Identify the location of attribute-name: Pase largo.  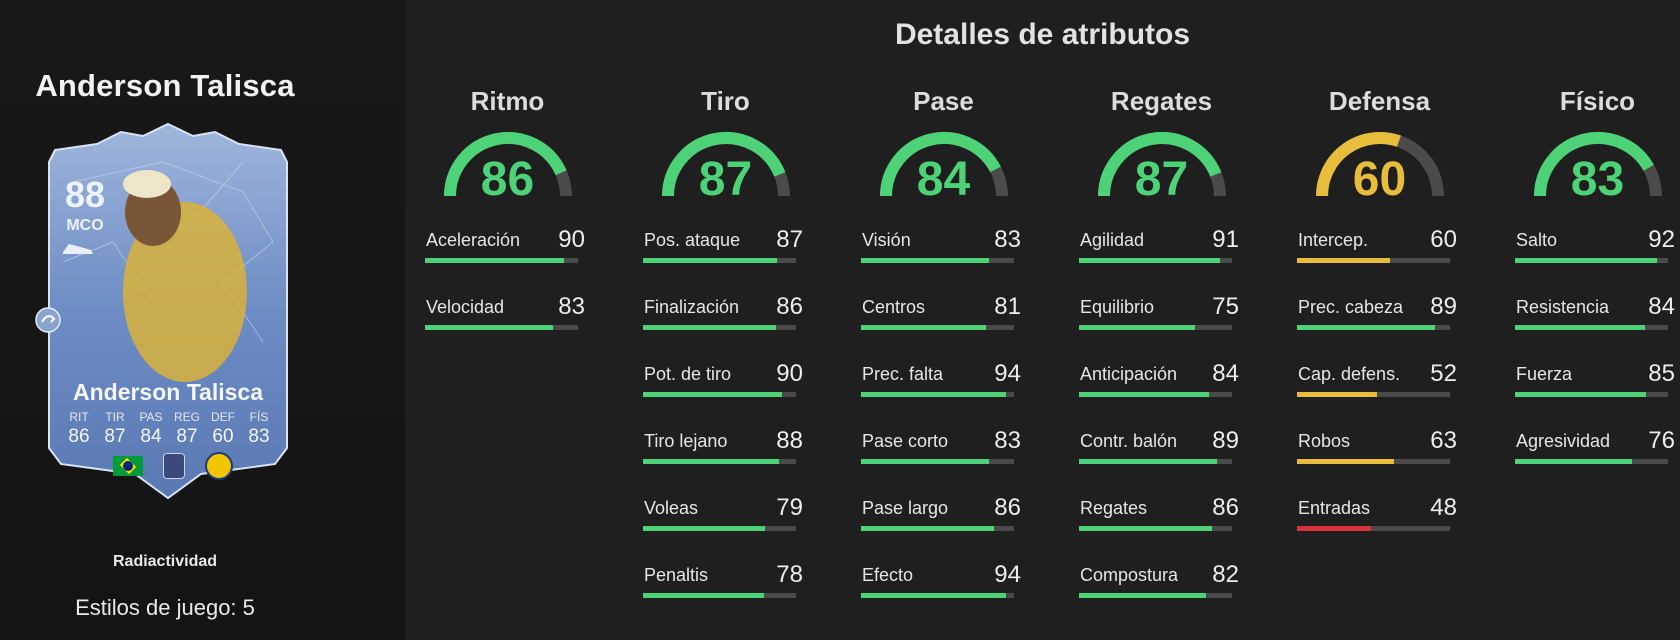
(905, 508).